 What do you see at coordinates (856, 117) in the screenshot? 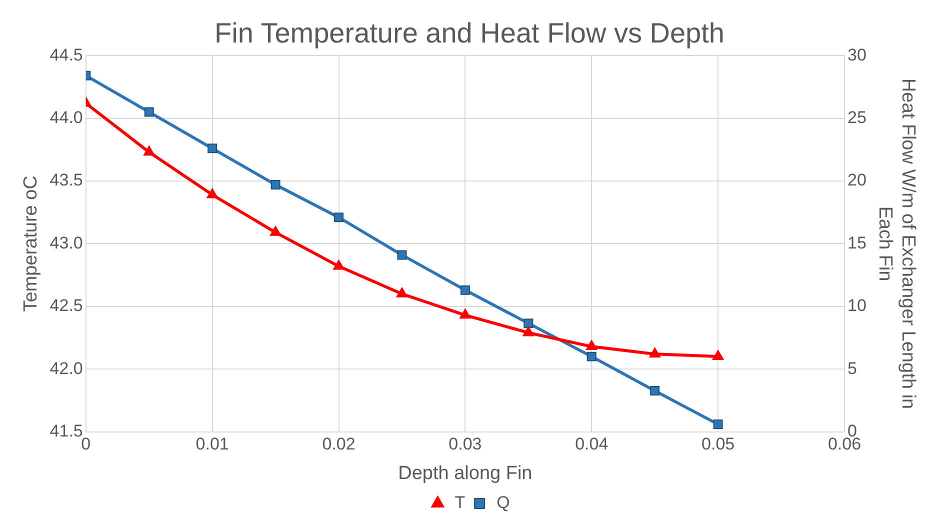
I see `y2-tick-label: 25` at bounding box center [856, 117].